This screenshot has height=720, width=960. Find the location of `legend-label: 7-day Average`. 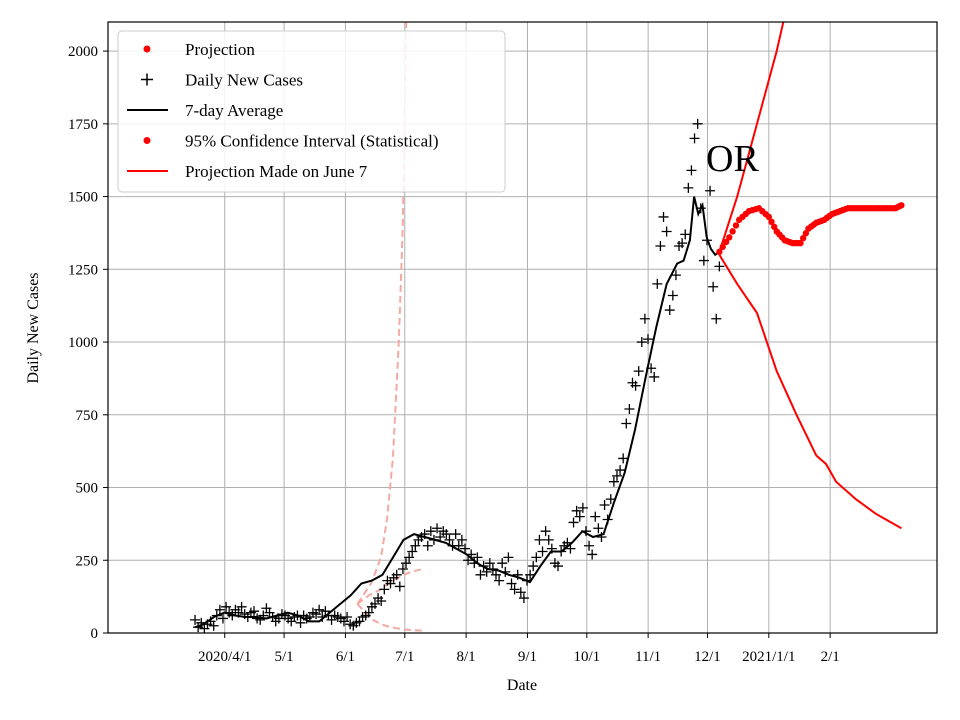

legend-label: 7-day Average is located at coordinates (234, 110).